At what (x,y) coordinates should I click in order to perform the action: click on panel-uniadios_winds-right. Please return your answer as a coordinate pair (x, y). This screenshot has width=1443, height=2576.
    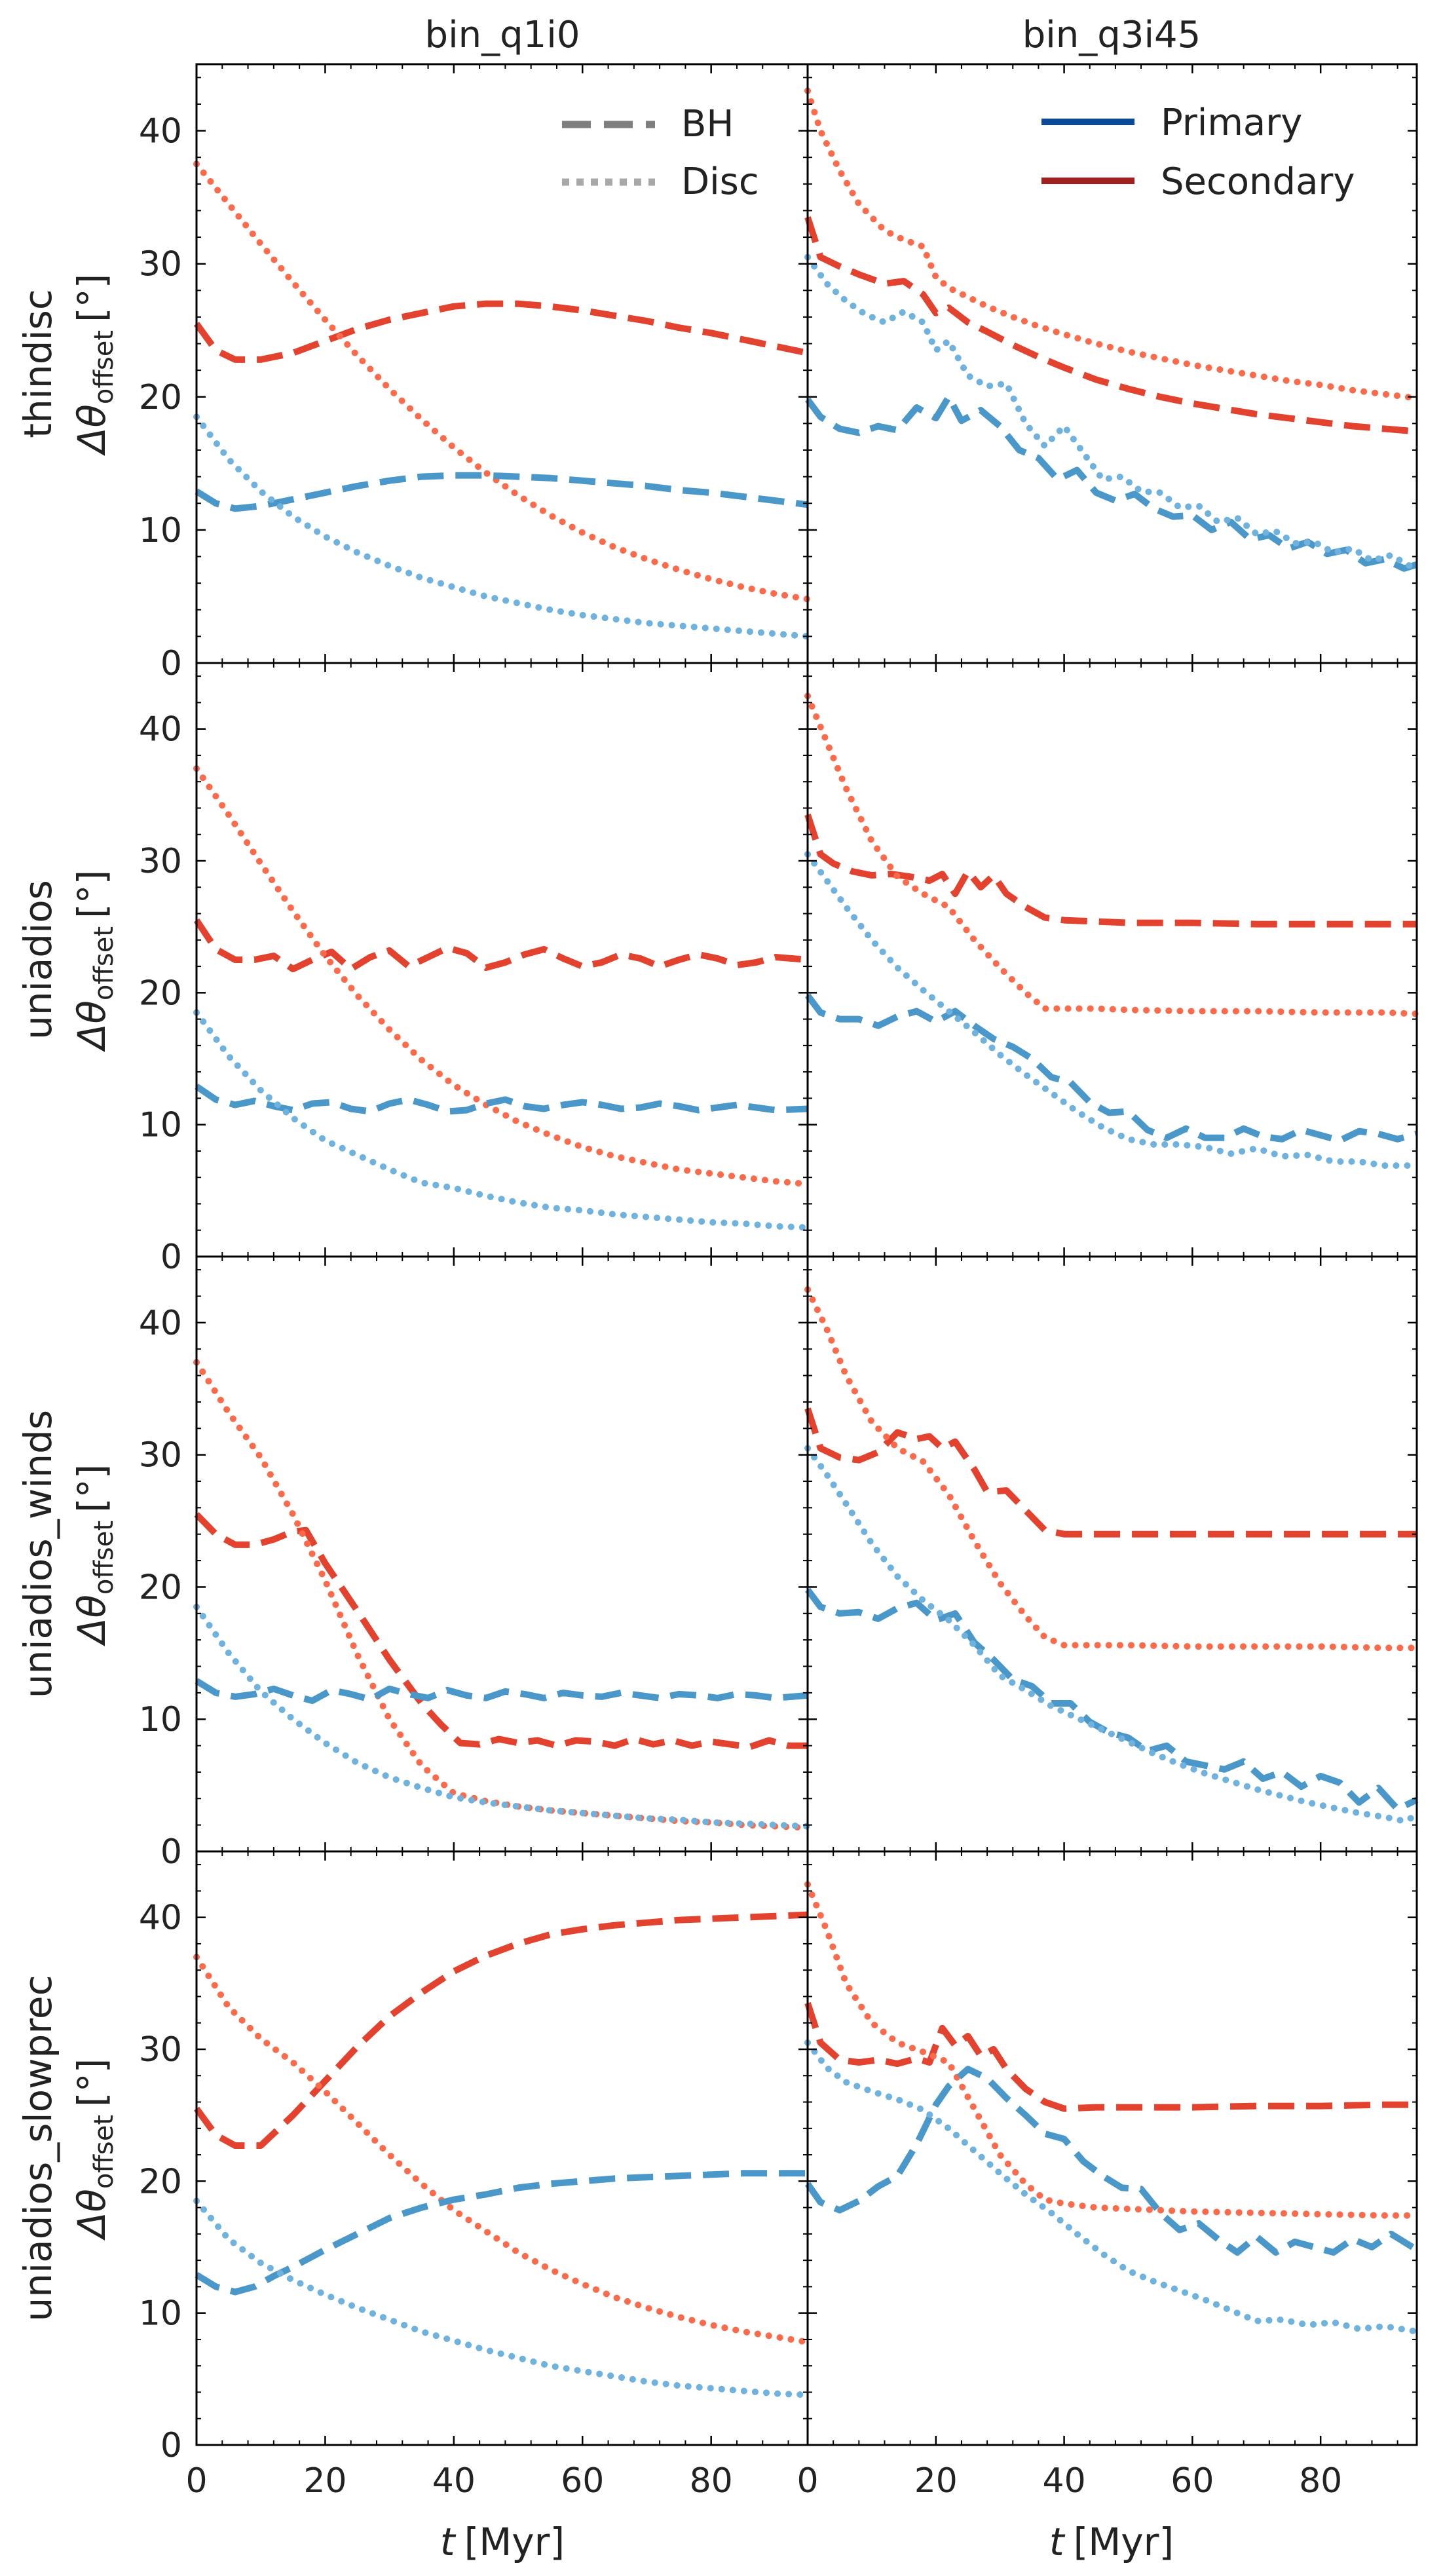
    Looking at the image, I should click on (1112, 1554).